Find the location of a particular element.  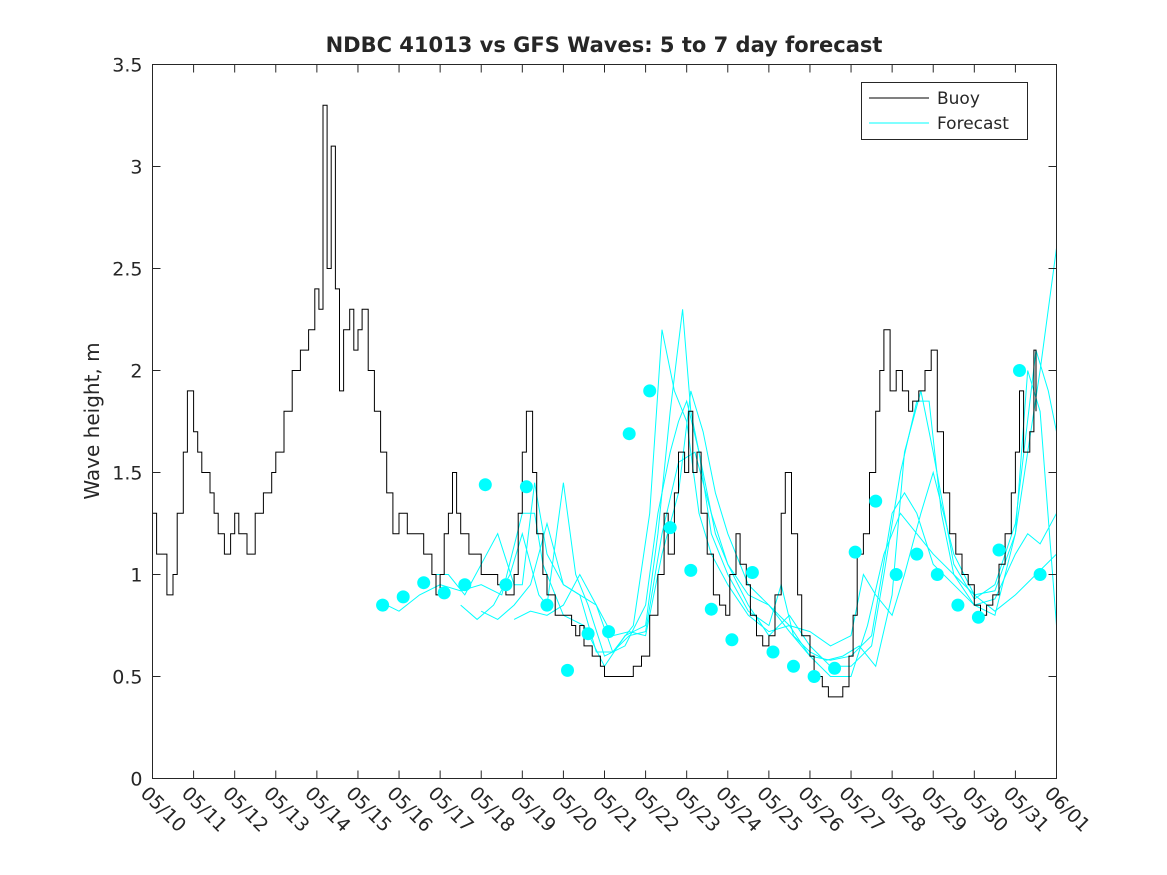

x-tick-label: 05/25 is located at coordinates (779, 809).